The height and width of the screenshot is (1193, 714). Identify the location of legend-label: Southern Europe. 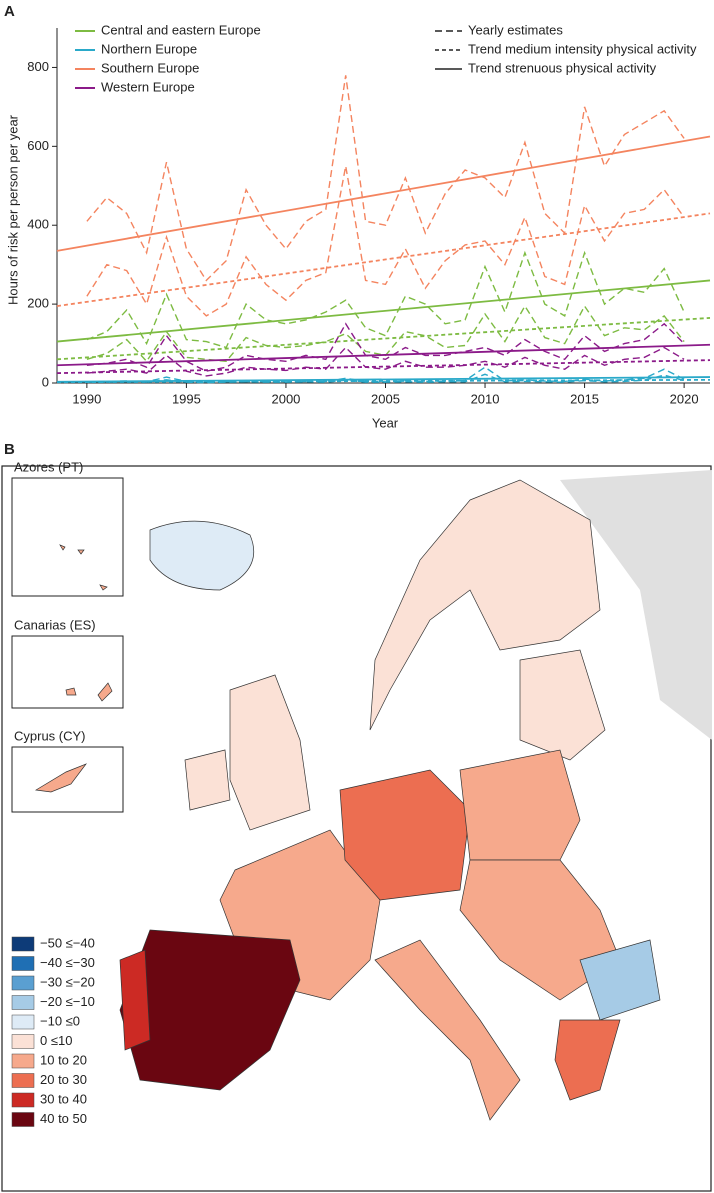
(150, 67).